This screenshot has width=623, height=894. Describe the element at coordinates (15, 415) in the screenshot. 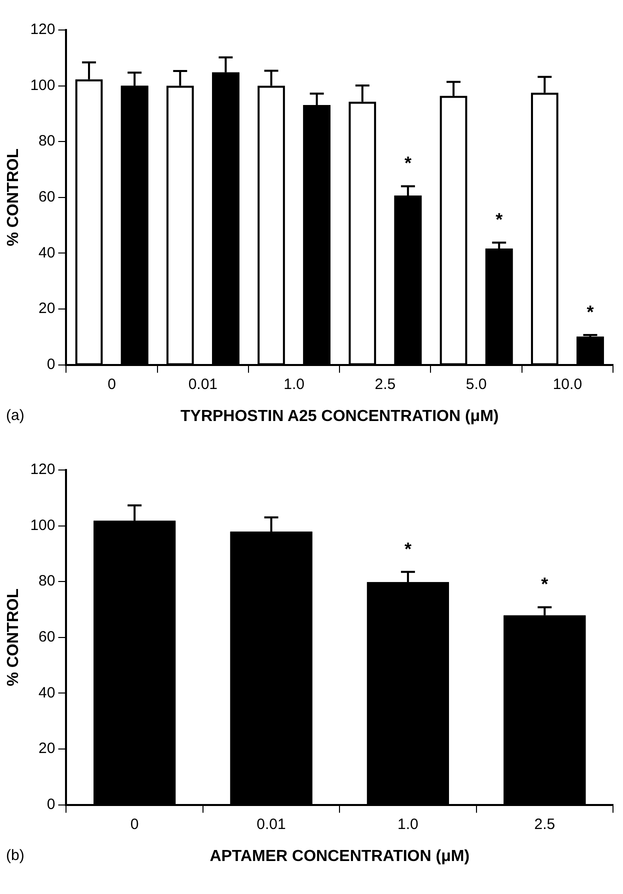

I see `text: (a)` at that location.